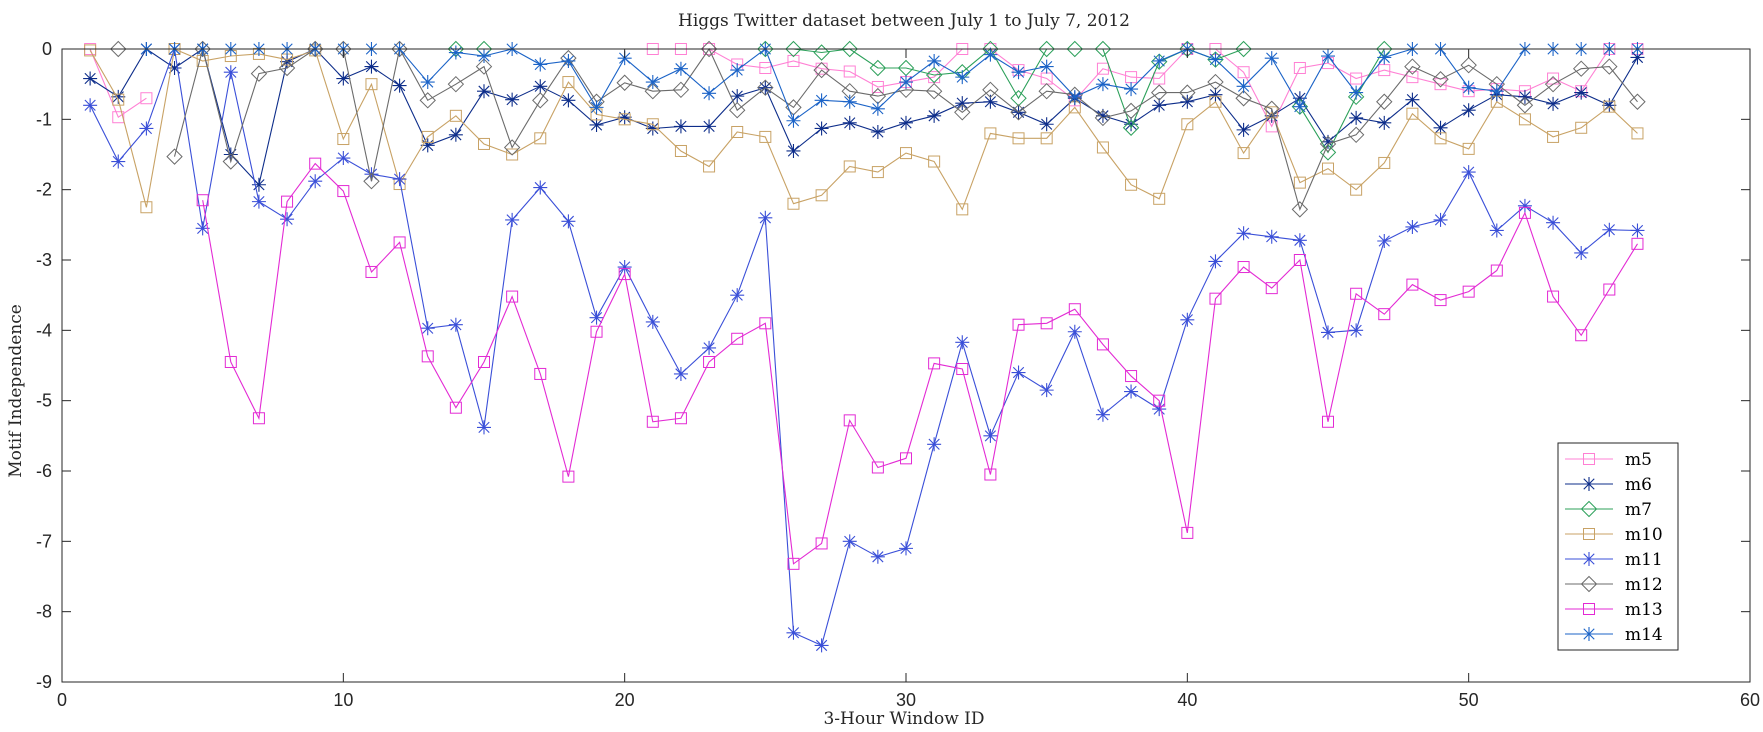 This screenshot has width=1763, height=732. Describe the element at coordinates (90, 105) in the screenshot. I see `point-m11-x1` at that location.